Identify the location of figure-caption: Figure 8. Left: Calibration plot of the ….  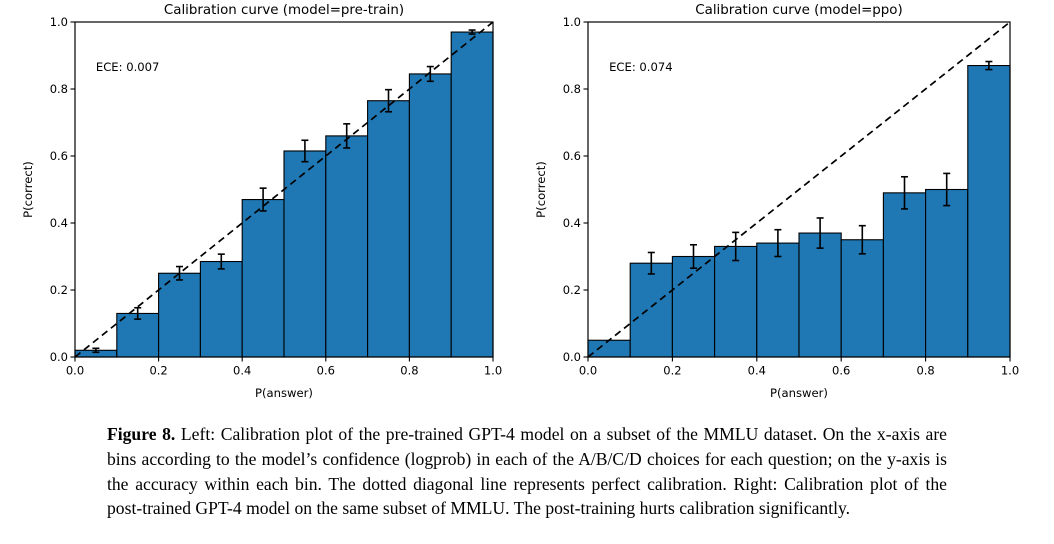
(527, 471).